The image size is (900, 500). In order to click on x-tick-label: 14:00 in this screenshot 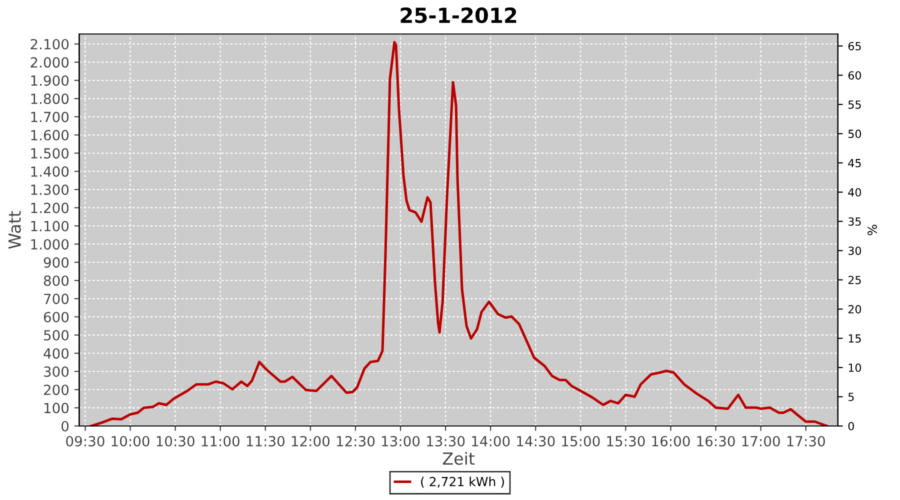, I will do `click(491, 441)`.